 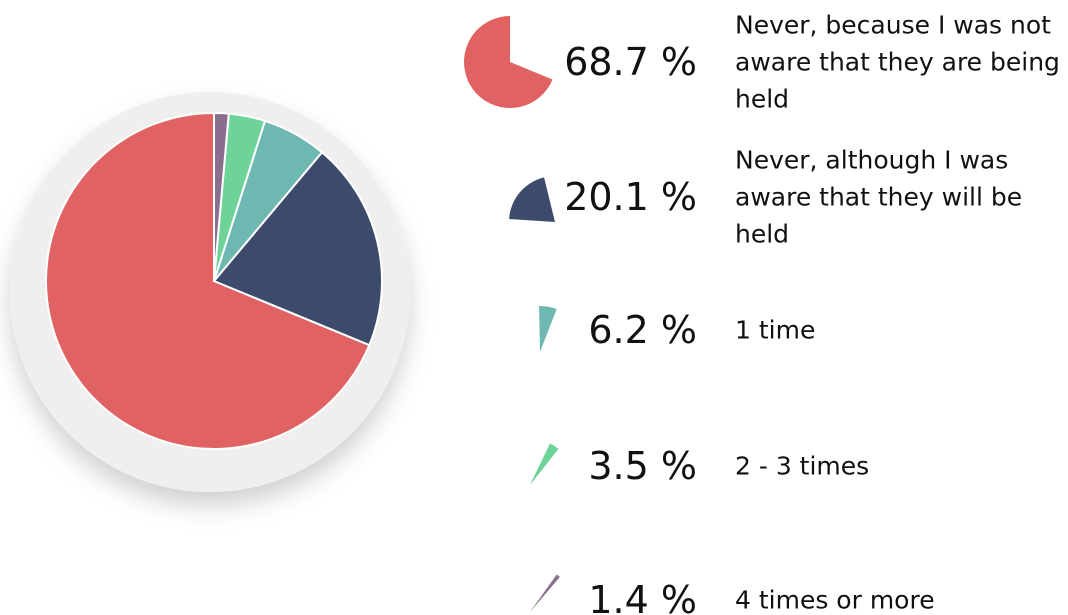 I want to click on legend-label: 2 - 3 times, so click(x=802, y=466).